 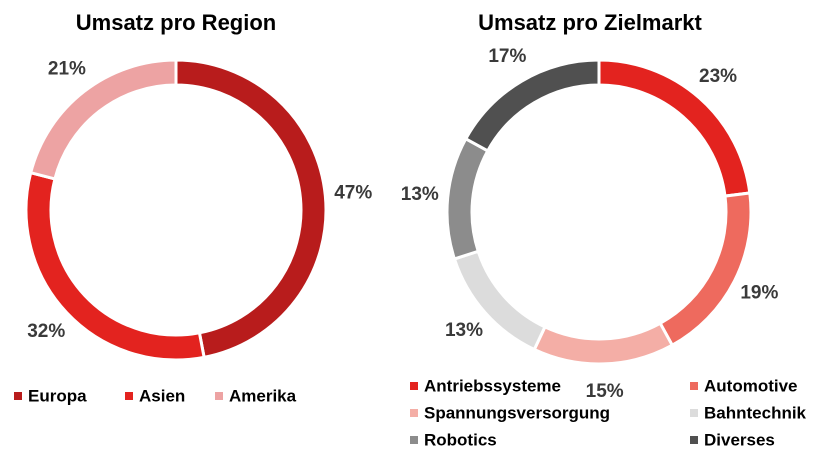 What do you see at coordinates (353, 192) in the screenshot?
I see `data-label: 47%` at bounding box center [353, 192].